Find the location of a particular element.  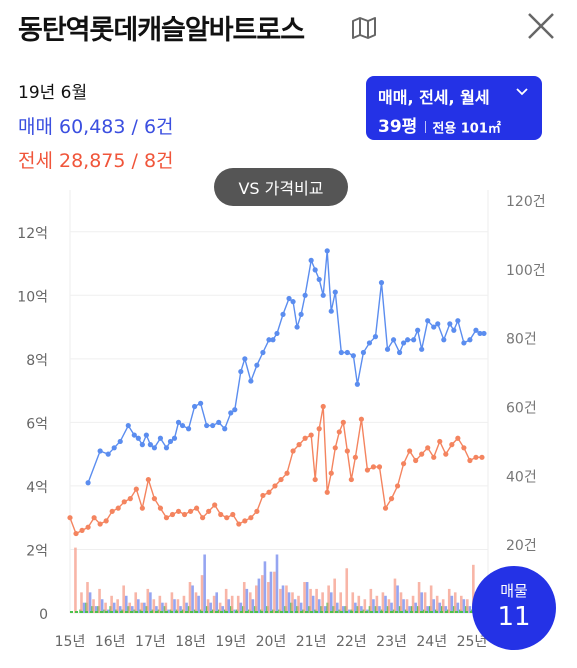

close-icon is located at coordinates (541, 26).